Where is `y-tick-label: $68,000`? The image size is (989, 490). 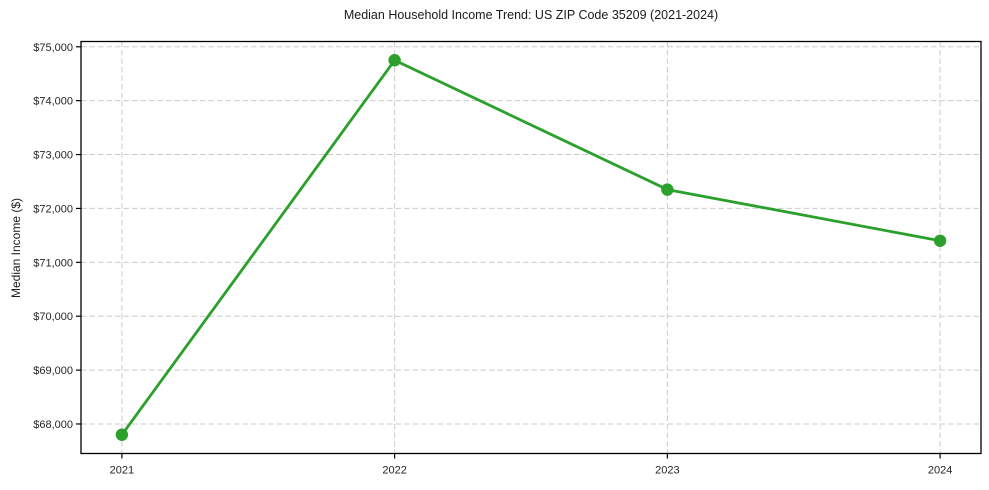 y-tick-label: $68,000 is located at coordinates (53, 425).